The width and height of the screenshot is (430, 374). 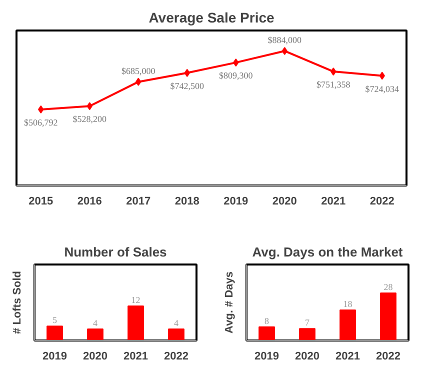 I want to click on chart-title: Avg. Days on the Market, so click(x=328, y=252).